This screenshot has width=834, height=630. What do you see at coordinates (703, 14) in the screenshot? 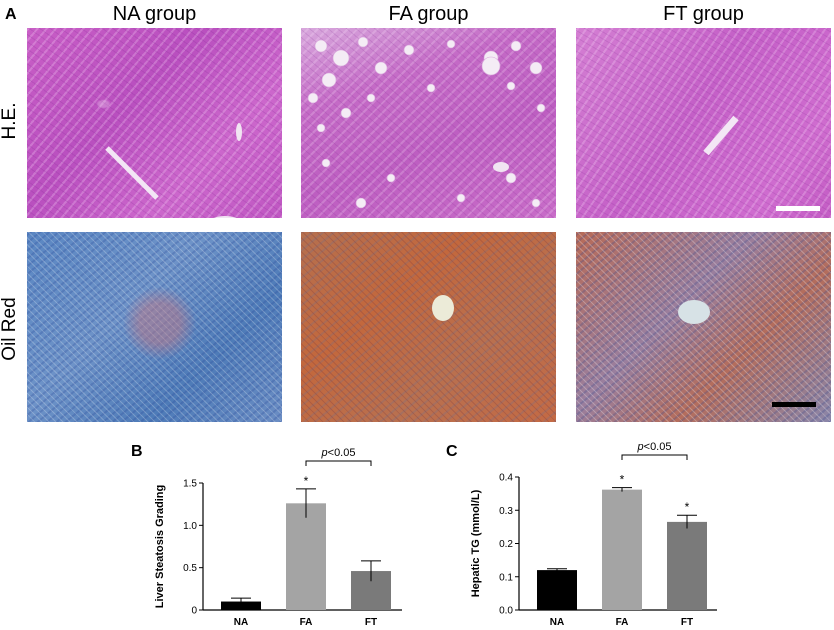
I see `column-title-ft: FT group` at bounding box center [703, 14].